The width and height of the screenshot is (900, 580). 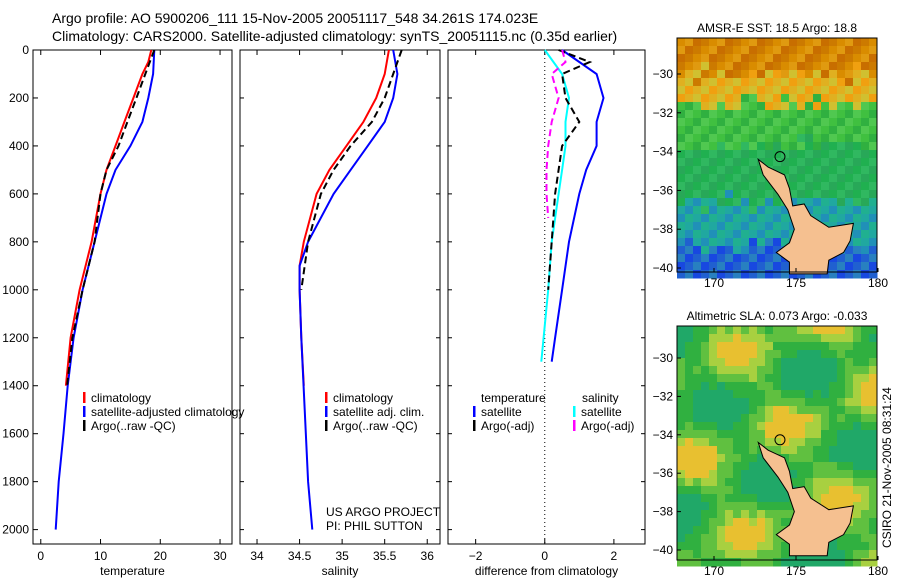 What do you see at coordinates (513, 398) in the screenshot?
I see `legend-header: temperature` at bounding box center [513, 398].